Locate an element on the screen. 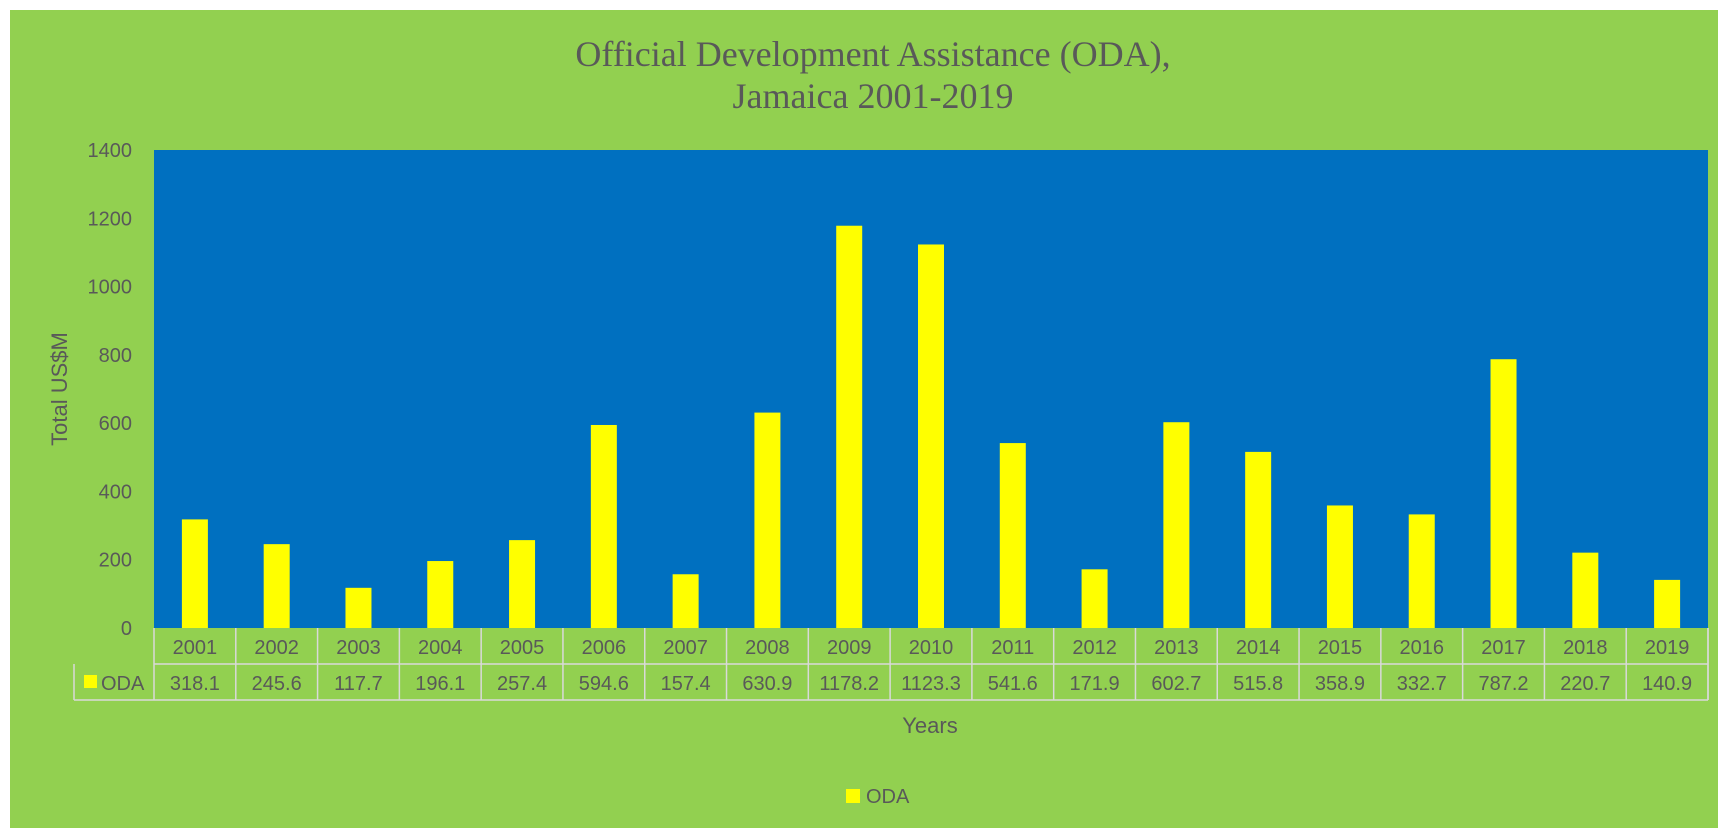 Image resolution: width=1718 pixels, height=833 pixels. bar-2014 is located at coordinates (1258, 539).